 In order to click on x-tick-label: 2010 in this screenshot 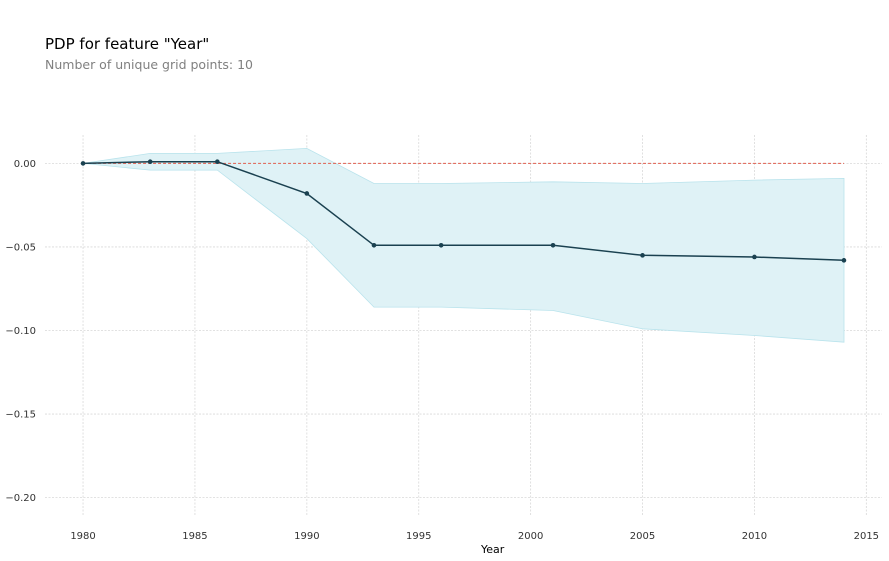, I will do `click(754, 536)`.